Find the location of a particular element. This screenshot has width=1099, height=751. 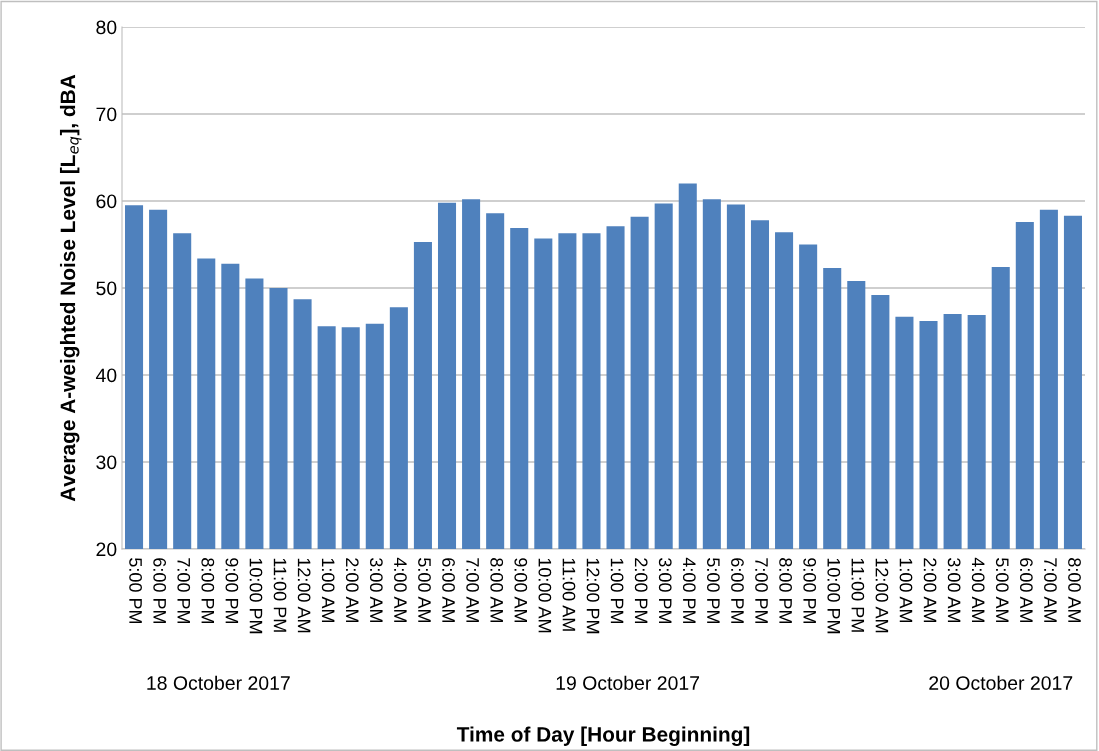

text: 19 October 2017 is located at coordinates (628, 682).